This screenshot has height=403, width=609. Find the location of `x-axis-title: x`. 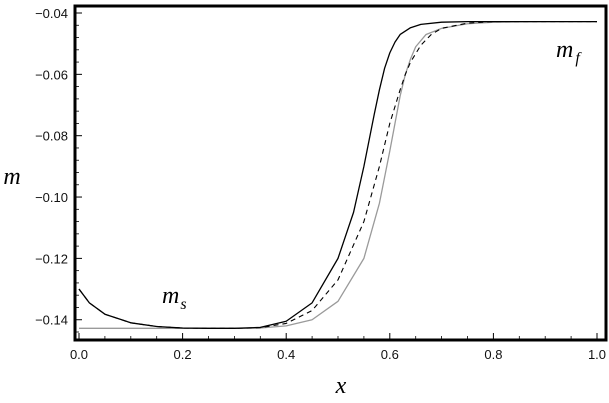

x-axis-title: x is located at coordinates (341, 386).